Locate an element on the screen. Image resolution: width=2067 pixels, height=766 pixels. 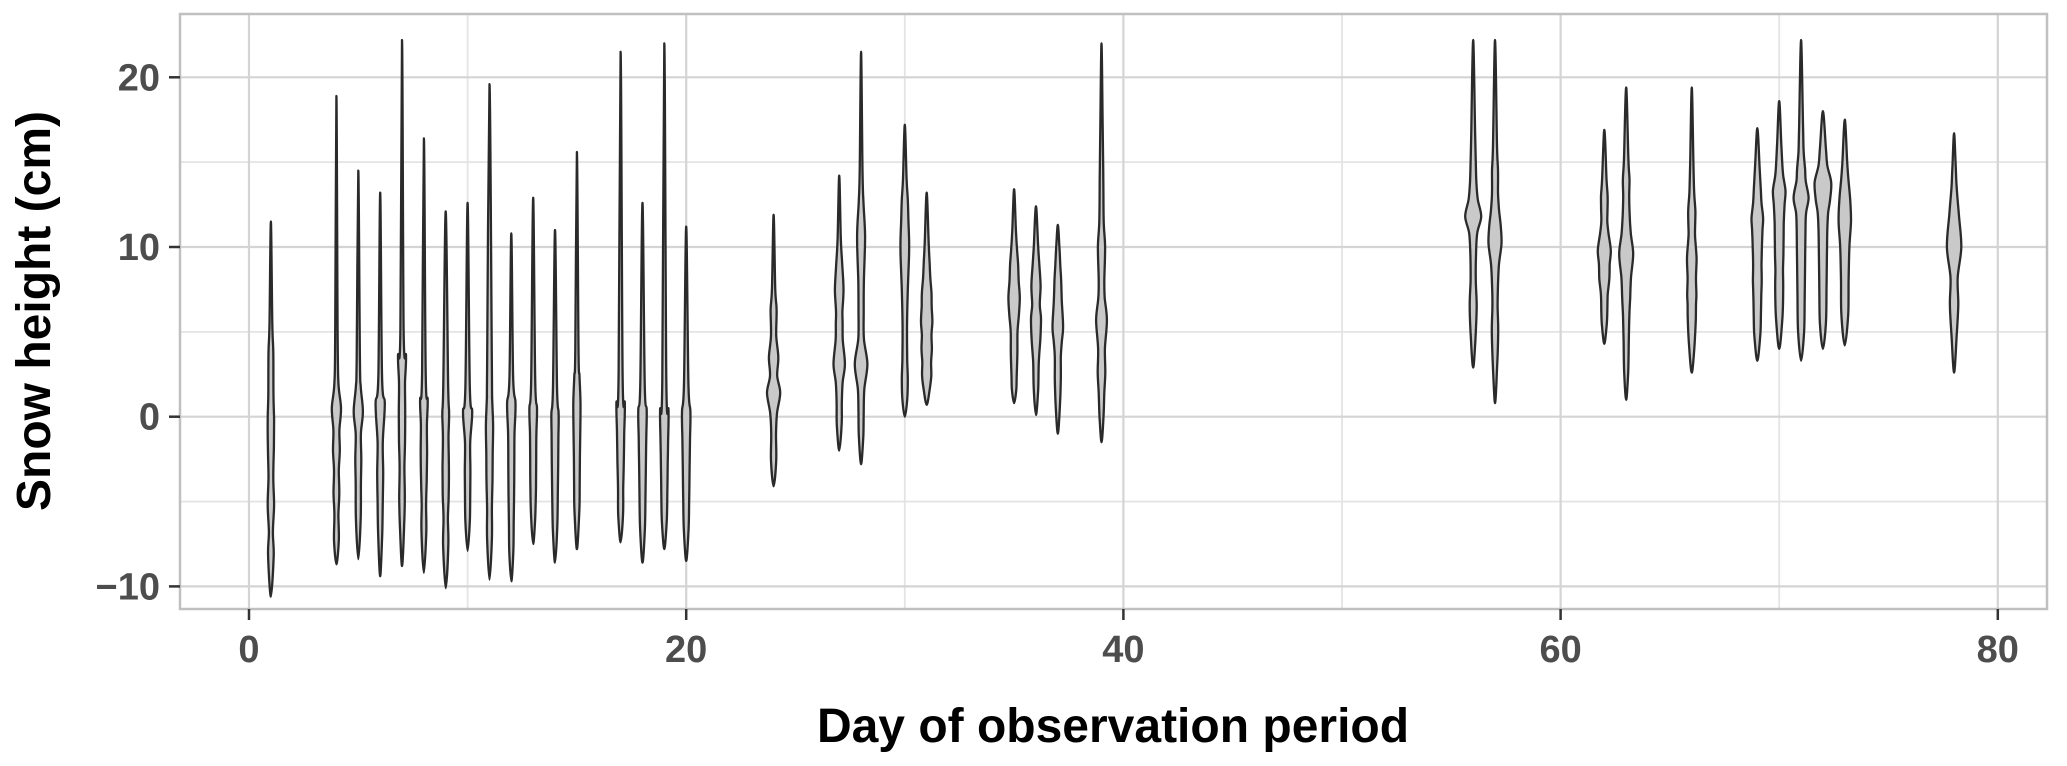
x-tick-label-60: 60 is located at coordinates (1560, 650).